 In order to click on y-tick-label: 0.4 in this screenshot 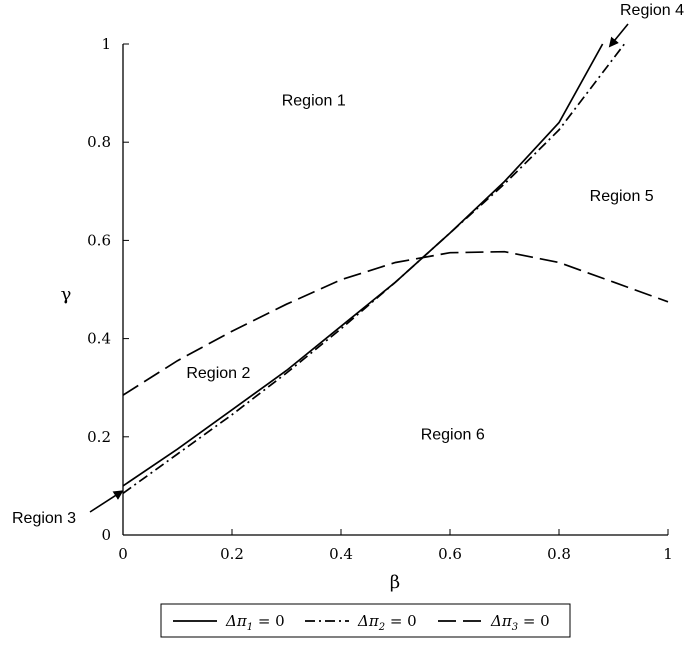, I will do `click(99, 339)`.